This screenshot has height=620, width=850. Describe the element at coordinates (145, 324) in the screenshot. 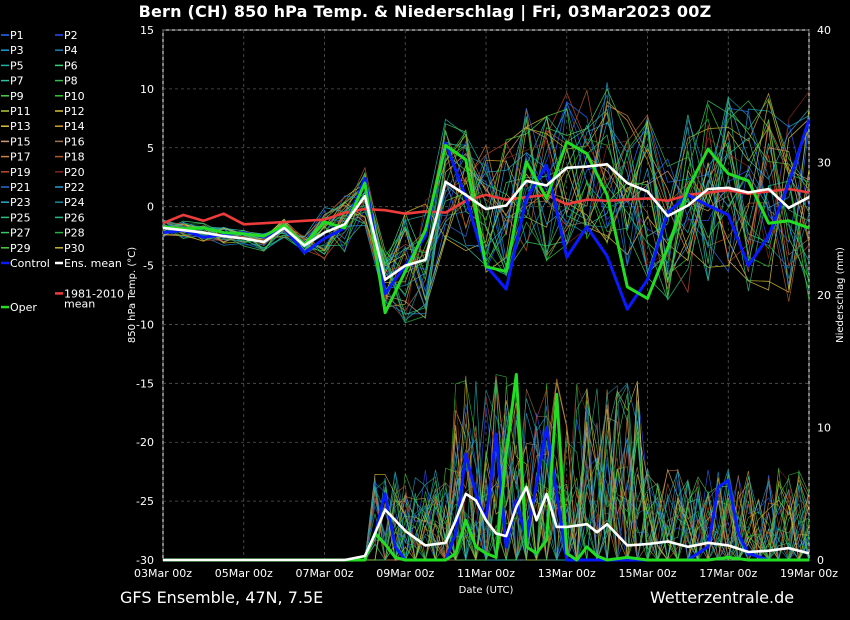

I see `y-tick-label-left: -10` at that location.